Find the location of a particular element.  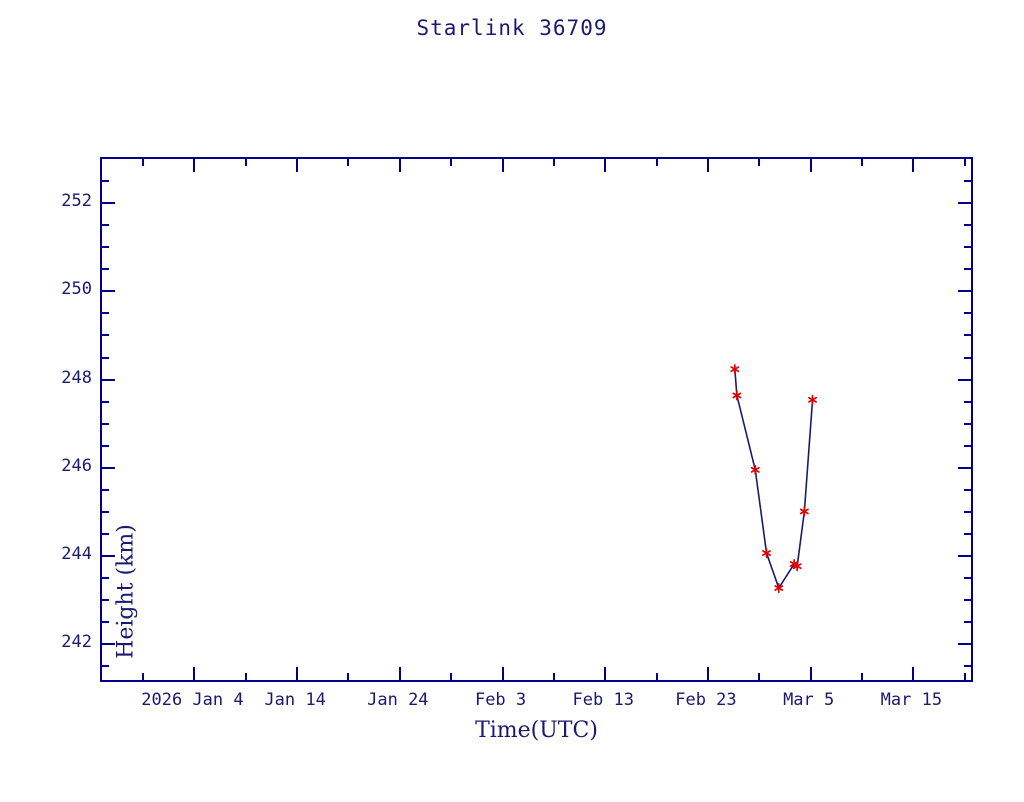

y-tick-label: 246 is located at coordinates (76, 465).